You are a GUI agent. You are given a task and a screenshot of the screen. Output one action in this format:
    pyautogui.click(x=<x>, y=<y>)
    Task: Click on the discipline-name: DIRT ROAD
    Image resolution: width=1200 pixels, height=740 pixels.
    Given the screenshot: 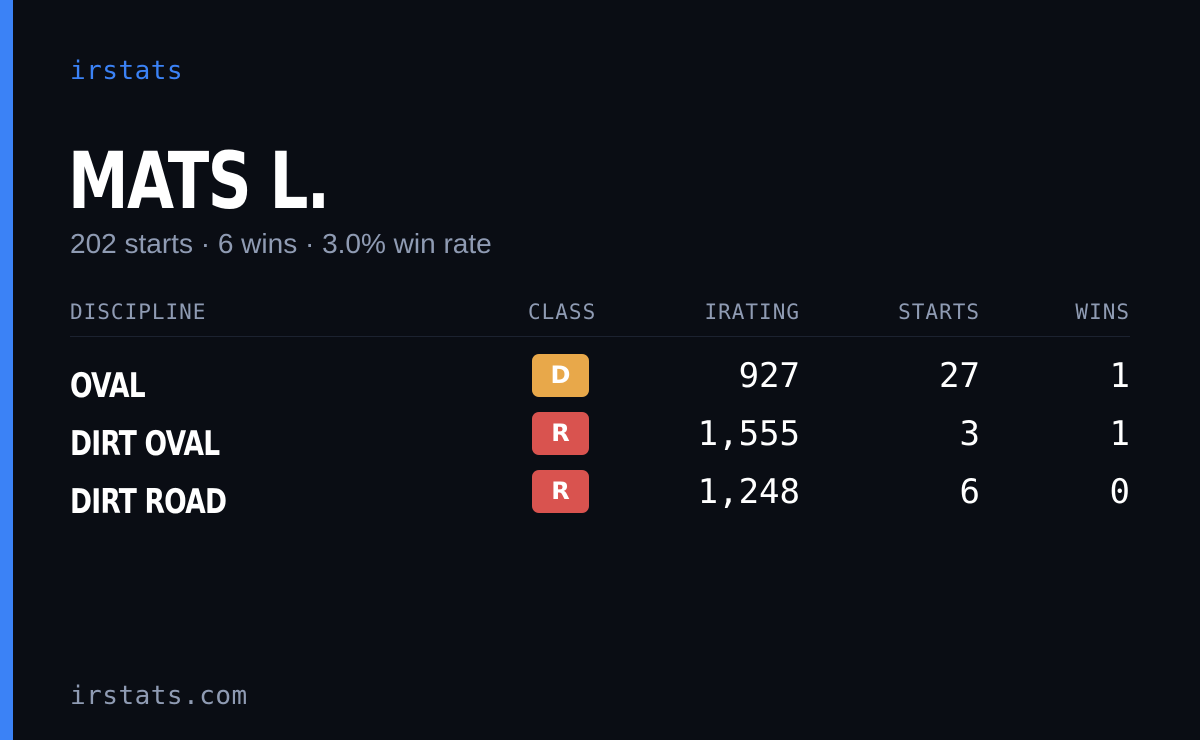 What is the action you would take?
    pyautogui.click(x=148, y=502)
    